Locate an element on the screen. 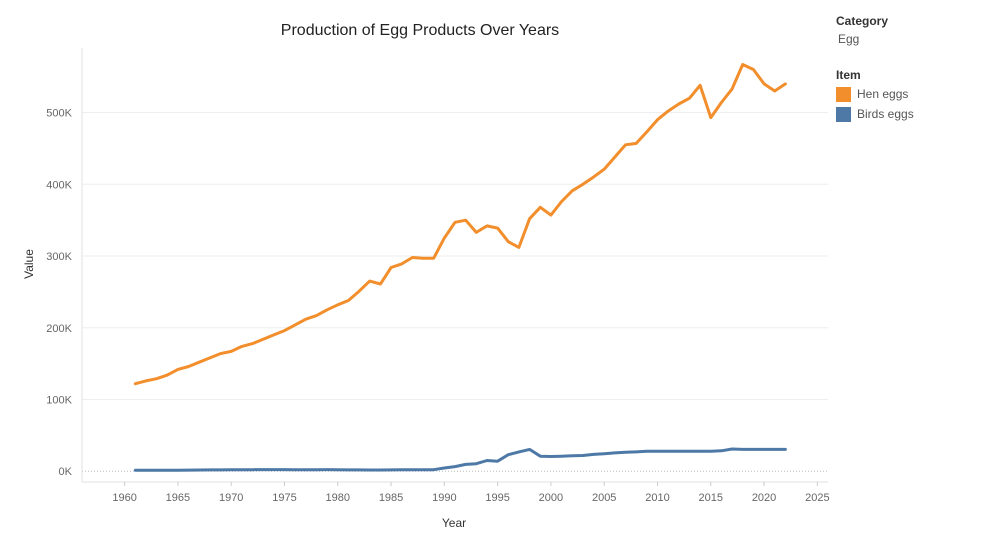 The image size is (999, 549). y-tick-label: 300K is located at coordinates (59, 257).